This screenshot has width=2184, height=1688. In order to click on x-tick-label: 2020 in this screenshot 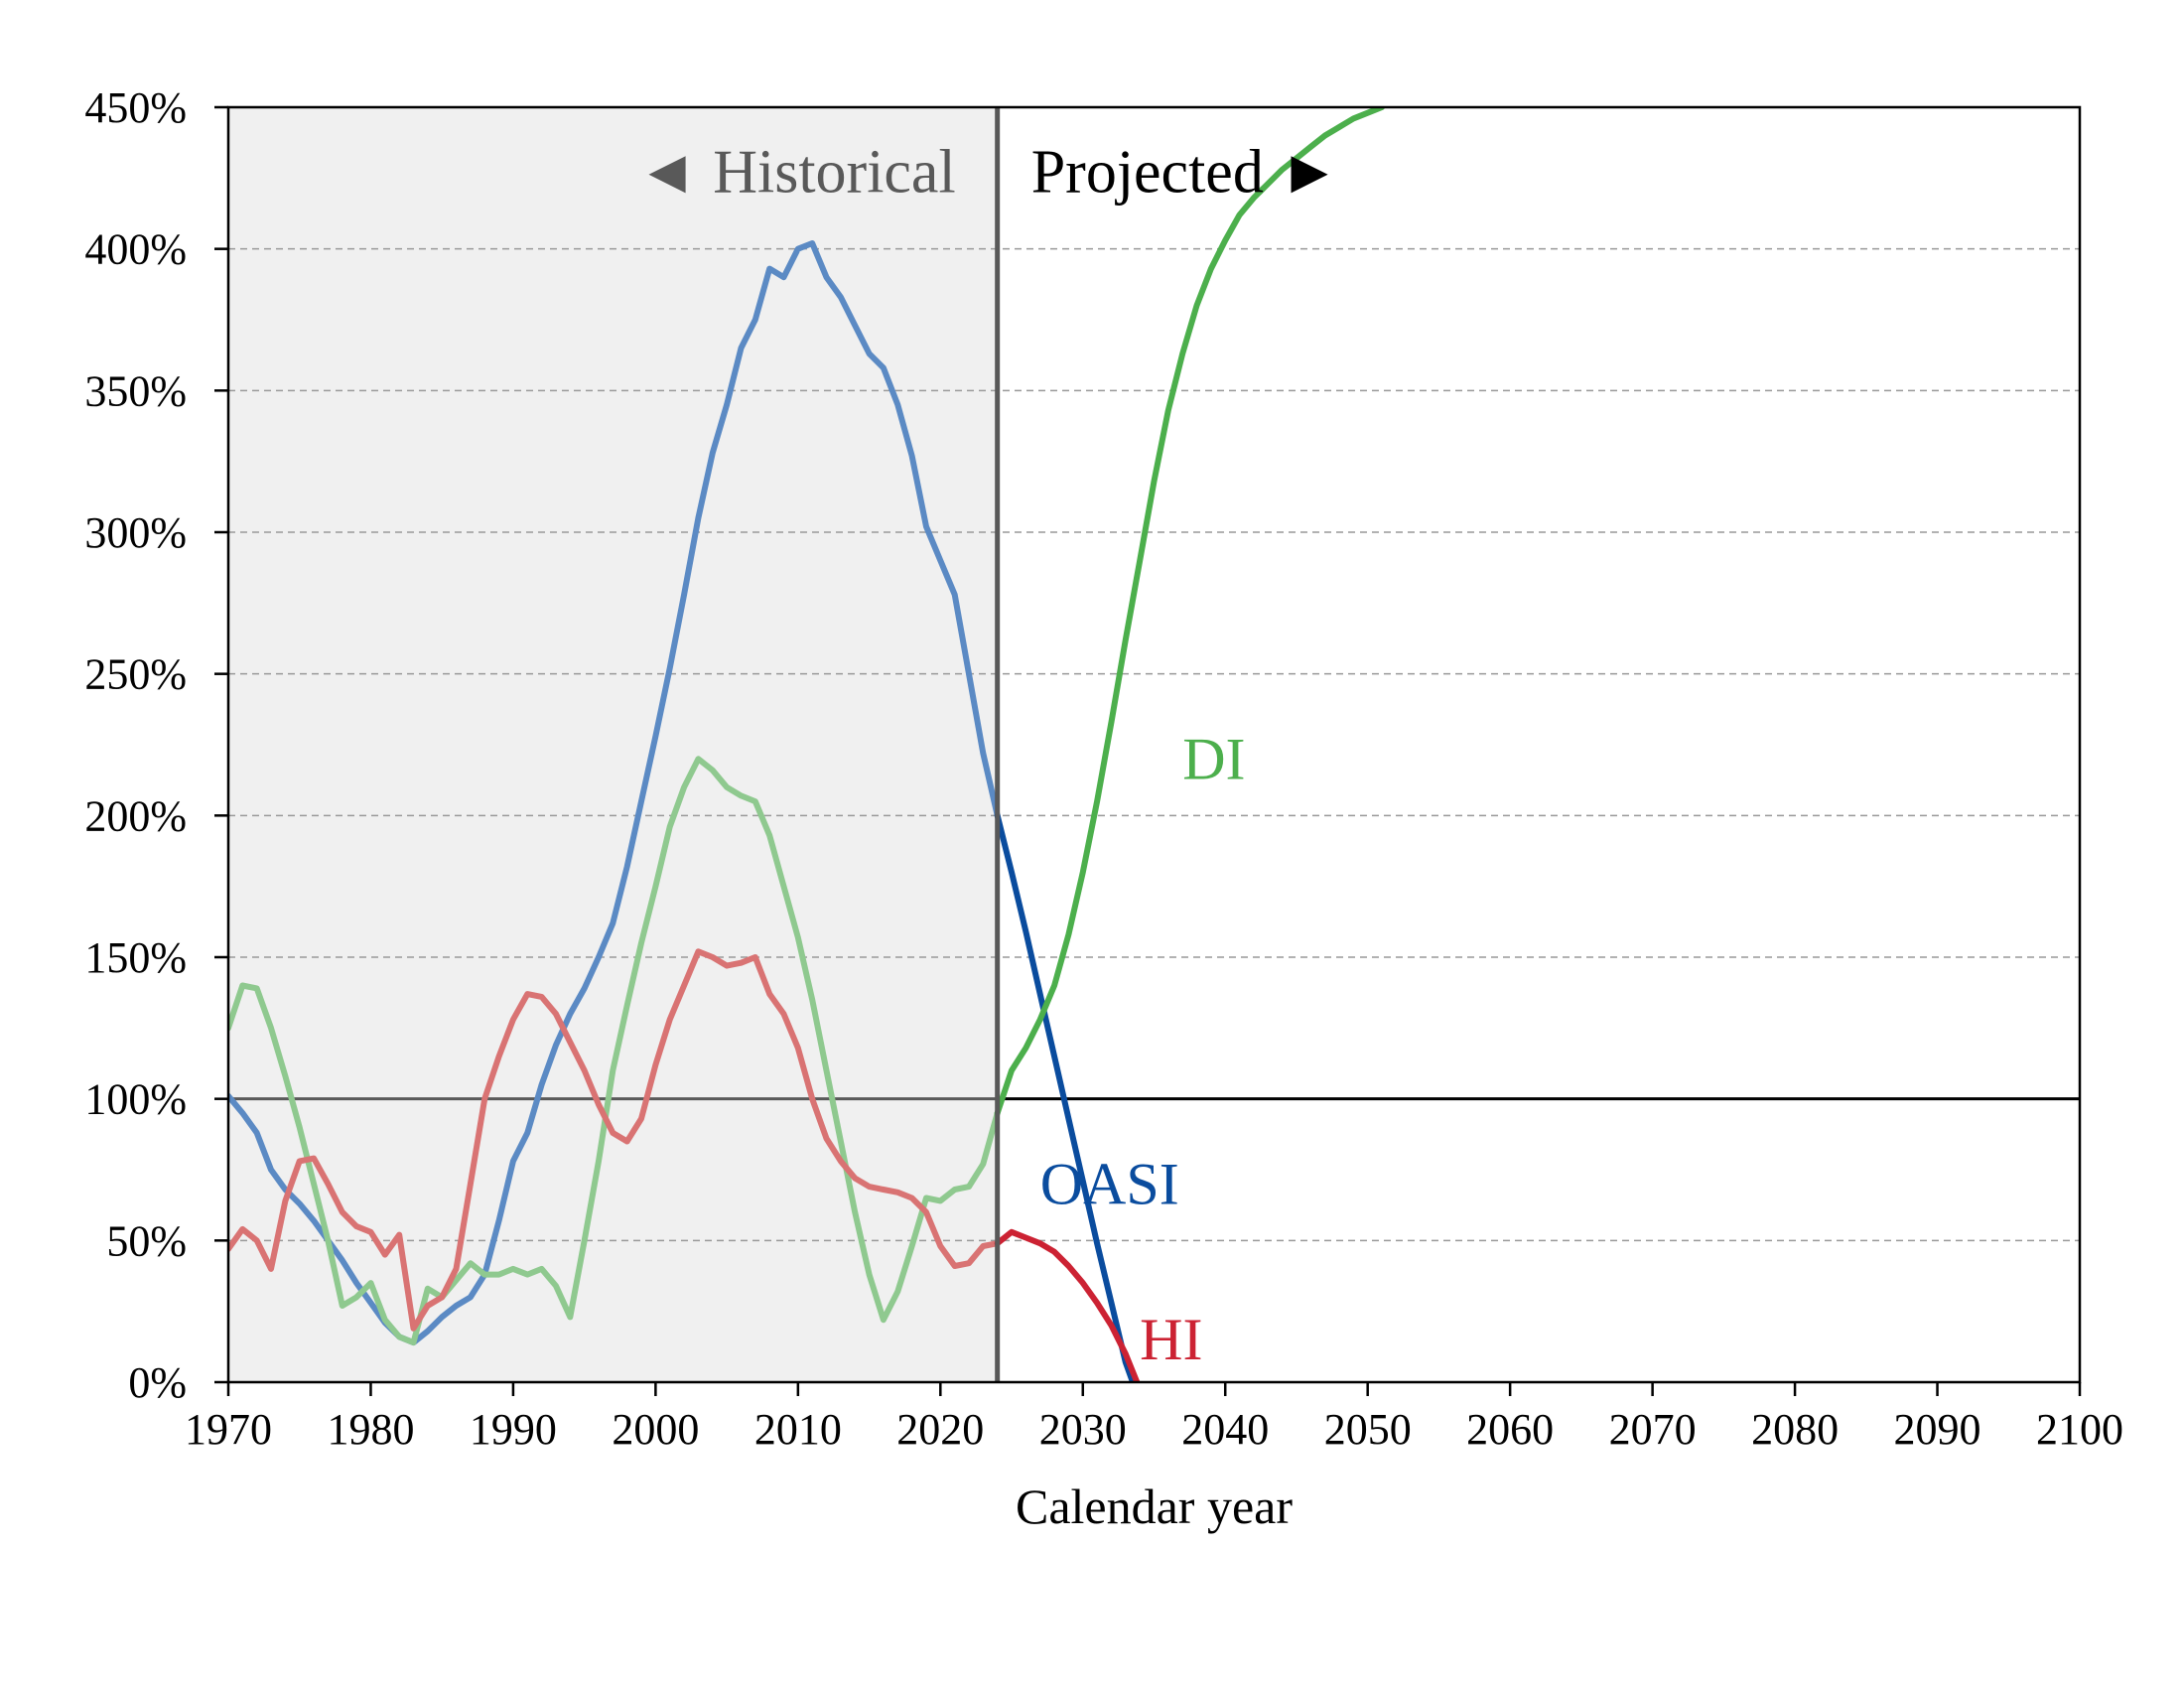, I will do `click(940, 1429)`.